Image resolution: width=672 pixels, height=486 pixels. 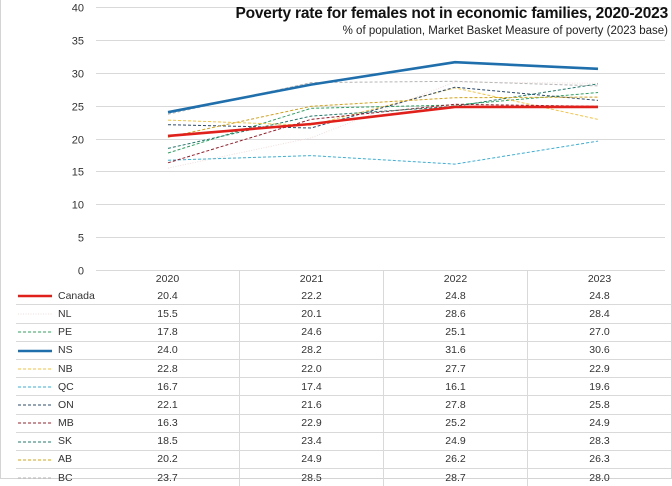 What do you see at coordinates (35, 441) in the screenshot?
I see `legend-key-sk` at bounding box center [35, 441].